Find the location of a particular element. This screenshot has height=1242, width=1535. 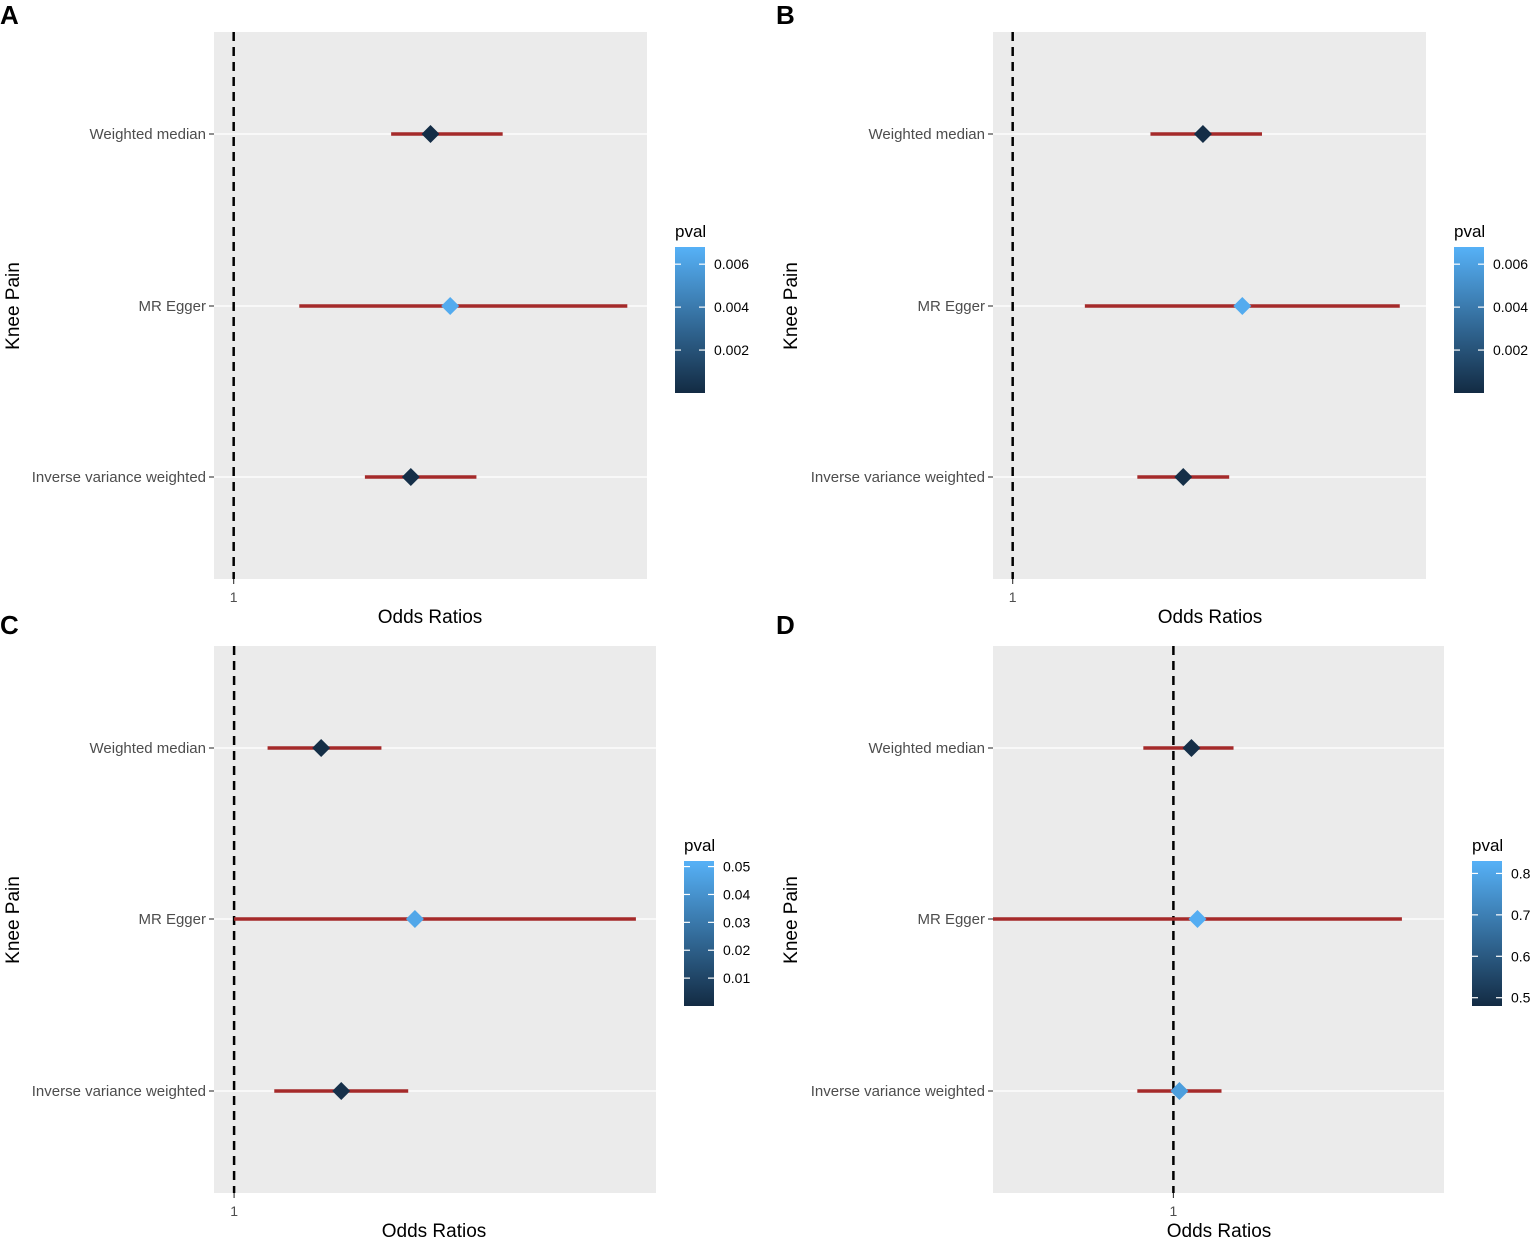

panel-letter: A is located at coordinates (9, 15).